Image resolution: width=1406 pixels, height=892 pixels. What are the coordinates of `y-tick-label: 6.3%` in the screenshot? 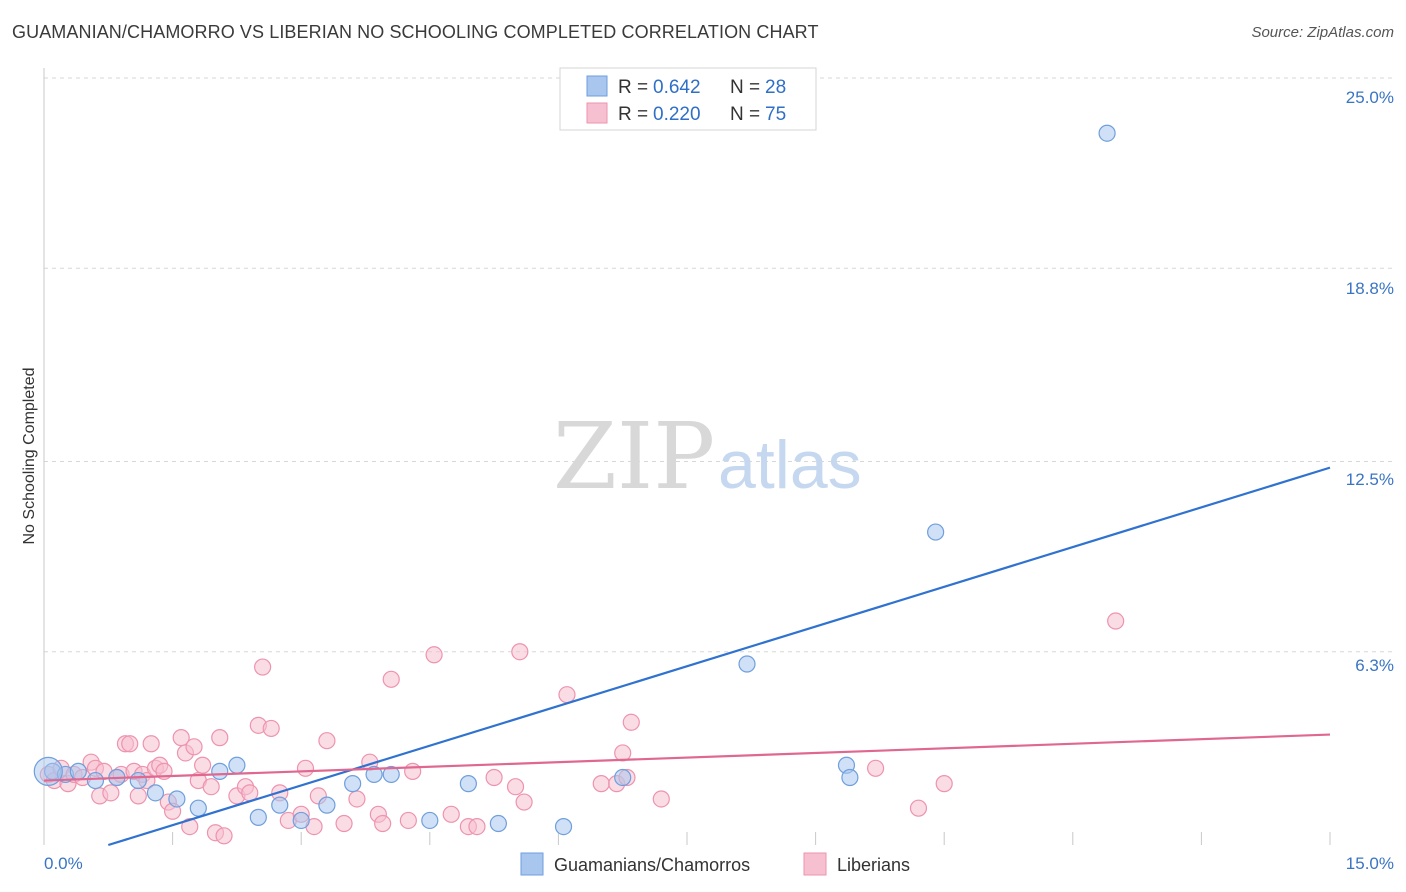 It's located at (1374, 665).